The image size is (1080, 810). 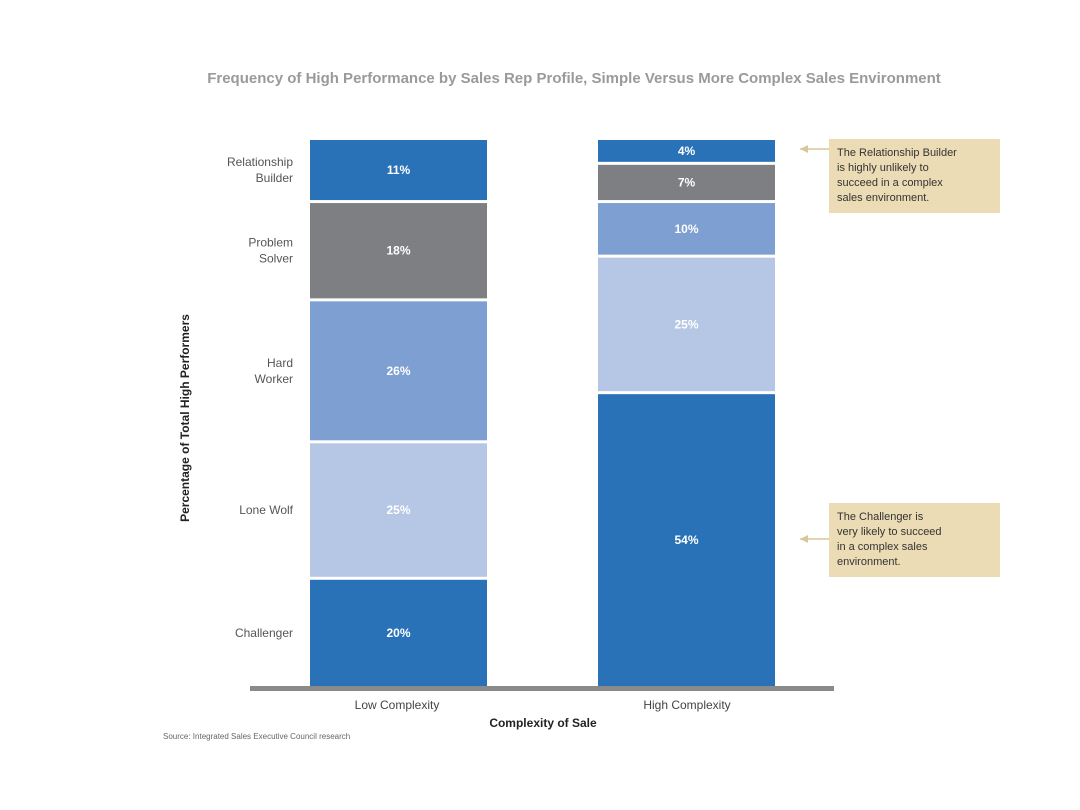 What do you see at coordinates (542, 688) in the screenshot?
I see `x-axis-baseline` at bounding box center [542, 688].